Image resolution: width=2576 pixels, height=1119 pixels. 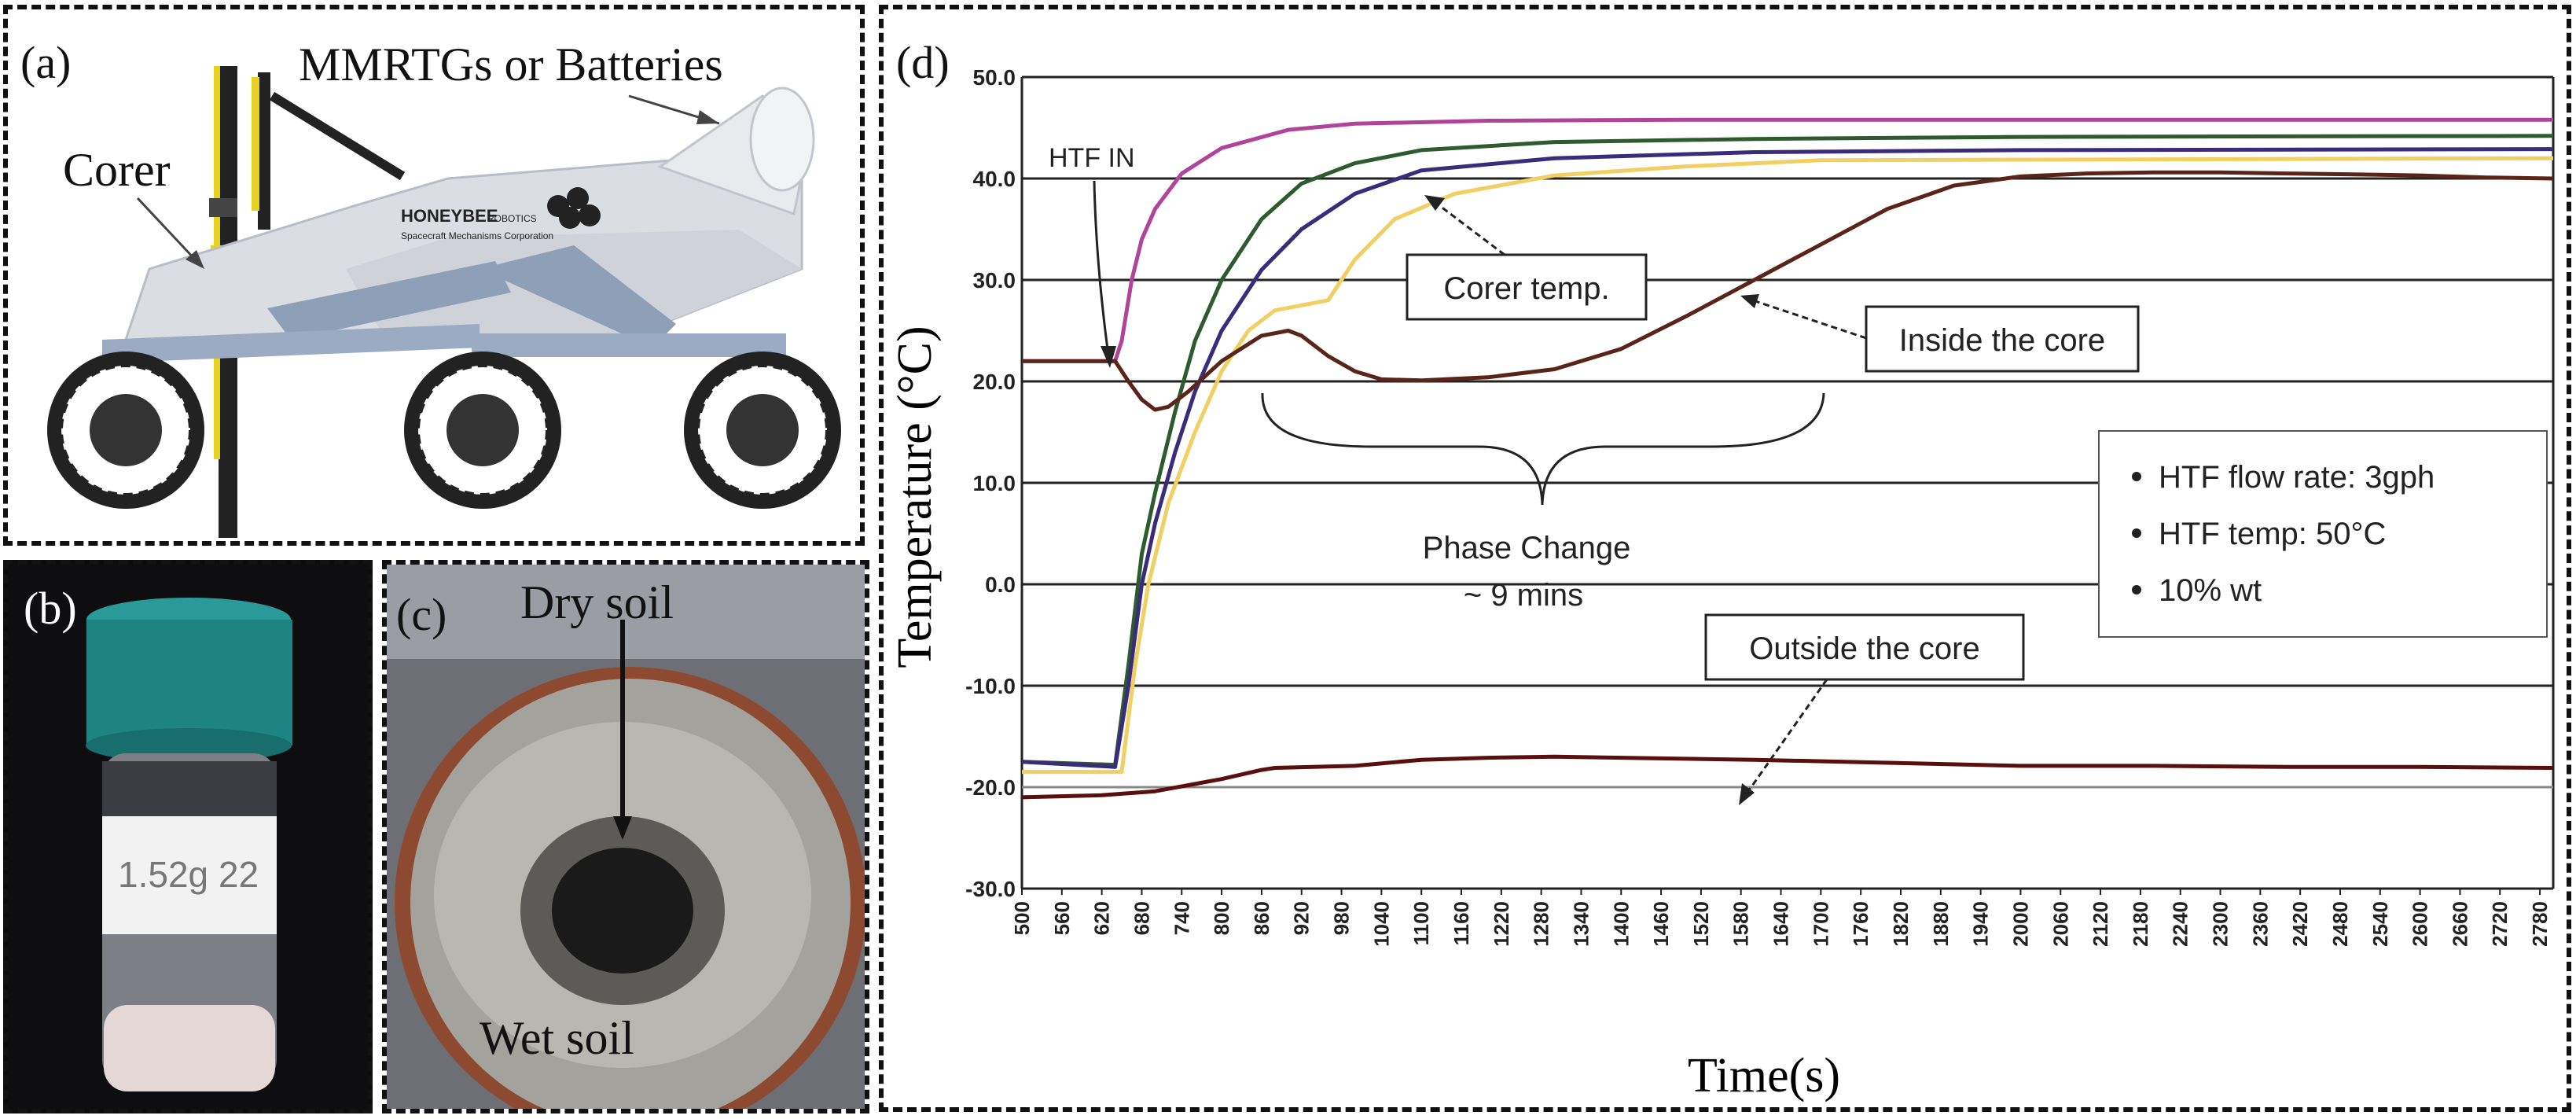 What do you see at coordinates (923, 62) in the screenshot?
I see `panel-d-label: (d)` at bounding box center [923, 62].